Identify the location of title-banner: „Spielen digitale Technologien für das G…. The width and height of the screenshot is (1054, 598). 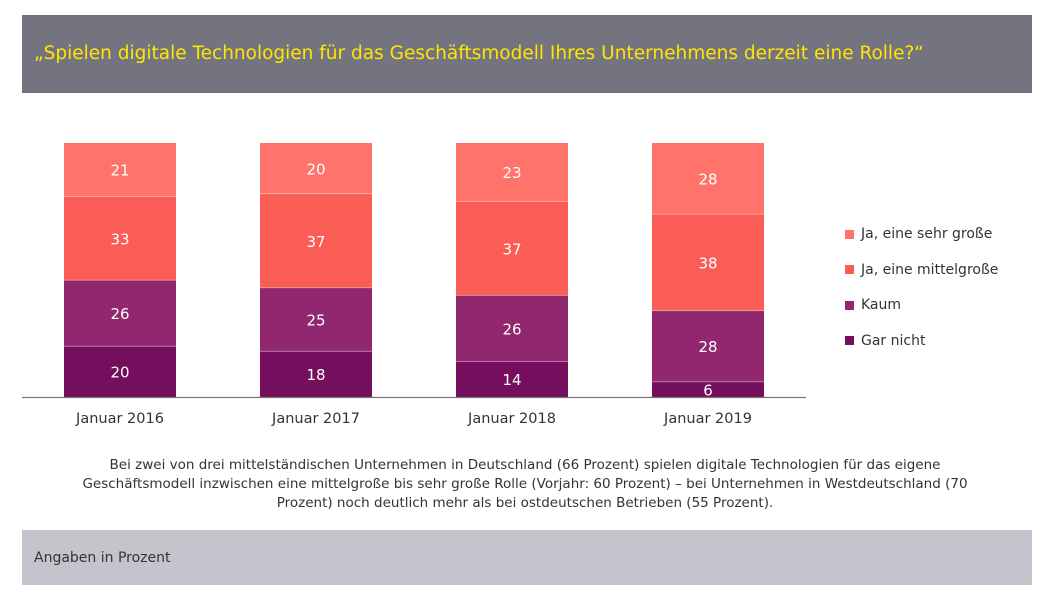
(527, 54).